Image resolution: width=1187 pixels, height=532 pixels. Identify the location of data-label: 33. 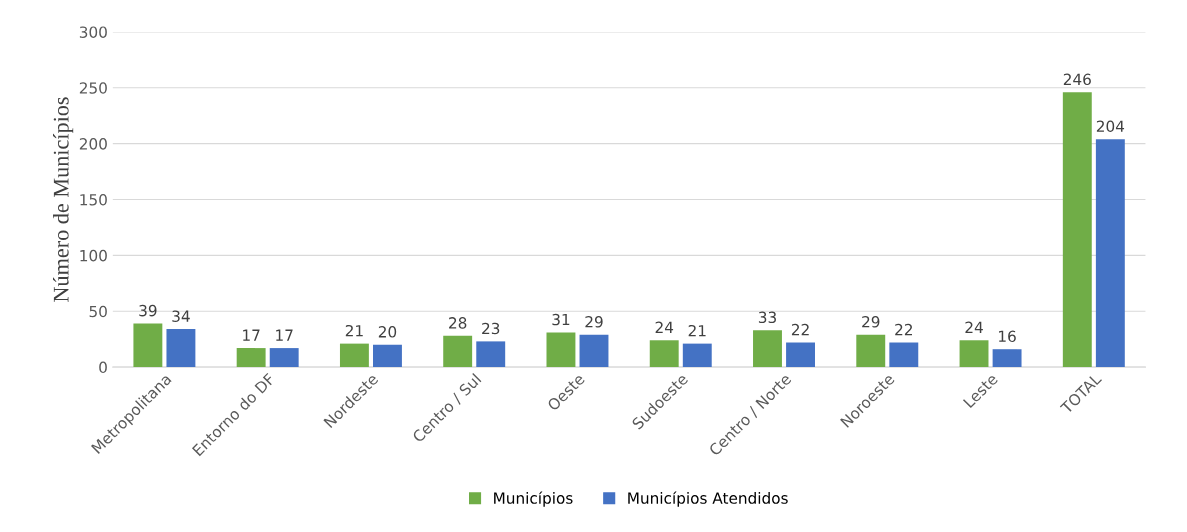
(767, 317).